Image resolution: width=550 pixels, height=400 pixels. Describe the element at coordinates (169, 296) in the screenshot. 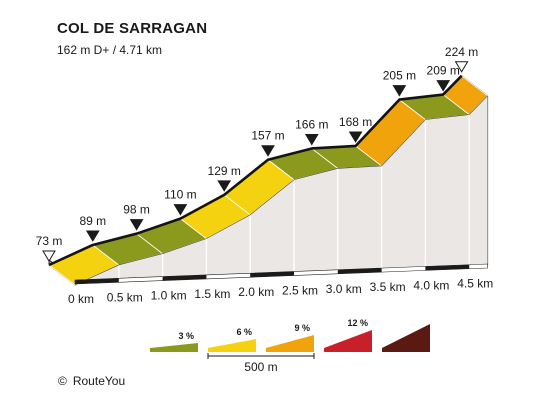

I see `distance-tick-label: 1.0 km` at that location.